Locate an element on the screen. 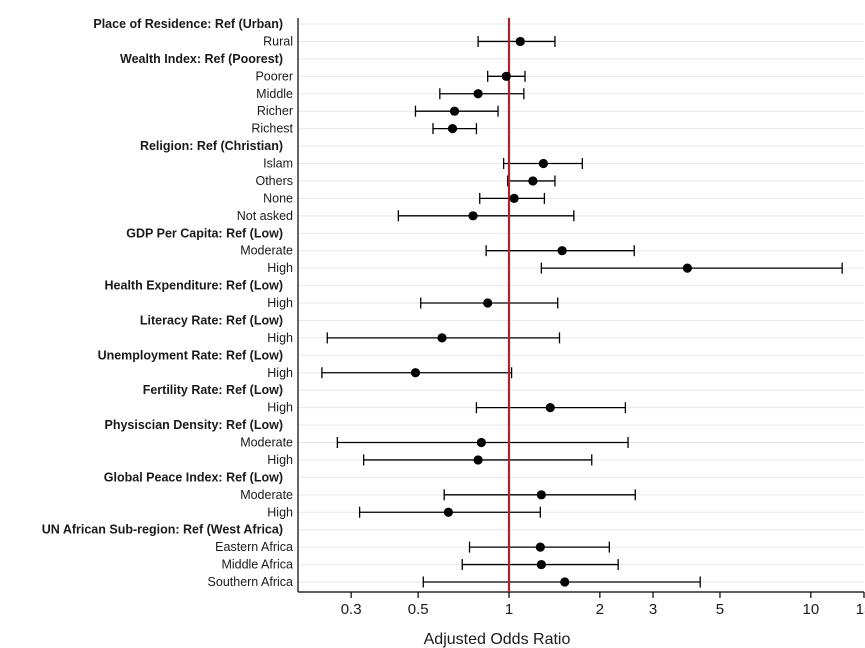 The image size is (865, 648). x-tick-label: 1 is located at coordinates (509, 609).